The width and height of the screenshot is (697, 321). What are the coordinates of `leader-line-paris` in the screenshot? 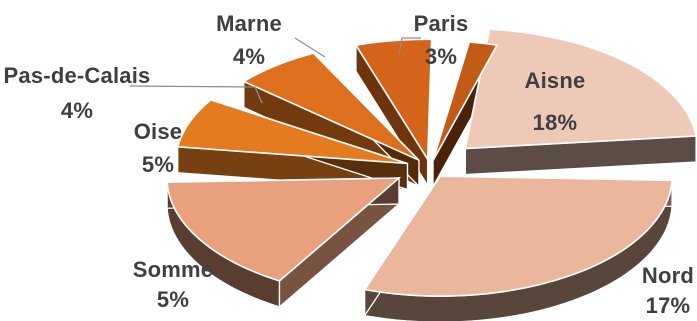 It's located at (409, 46).